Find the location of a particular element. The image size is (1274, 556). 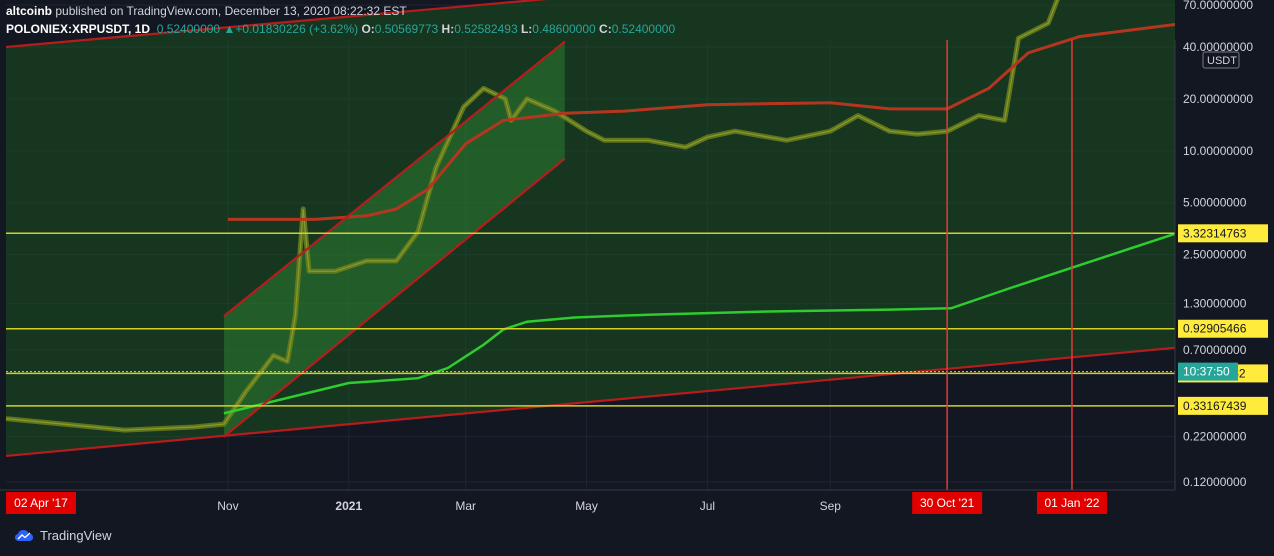

current-price-countdown: 10:37:50 is located at coordinates (1206, 372).